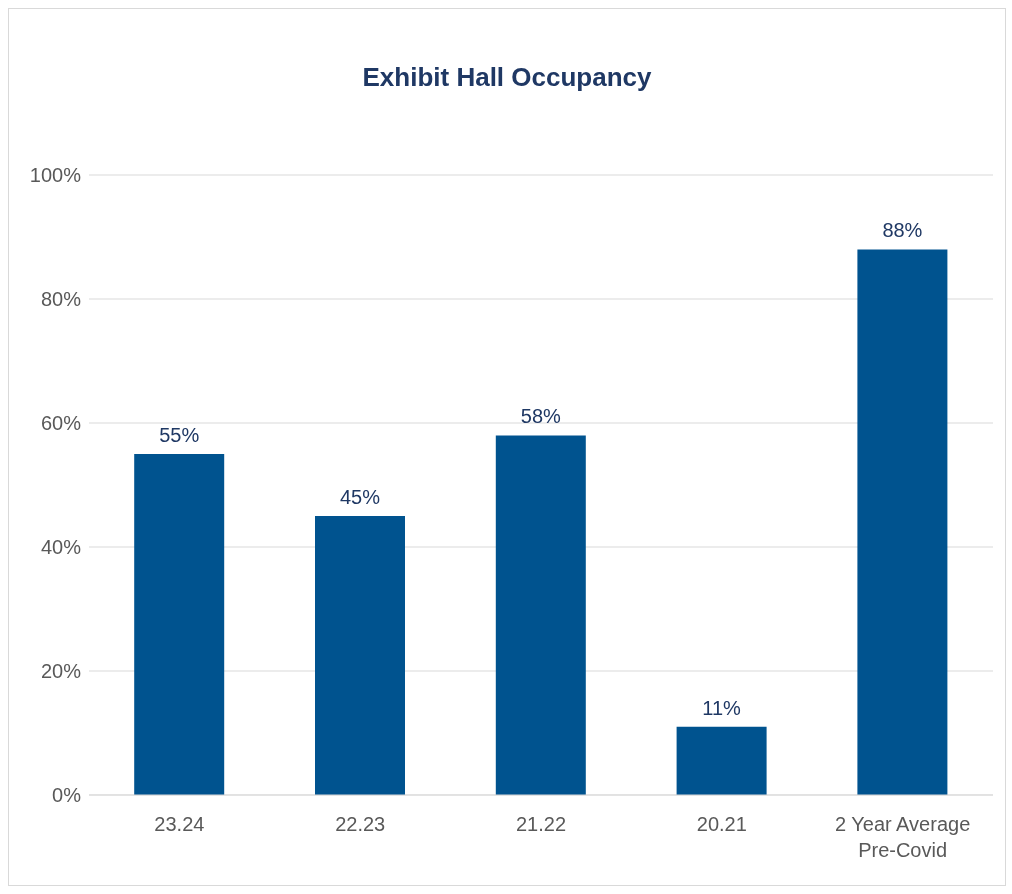 Image resolution: width=1012 pixels, height=894 pixels. Describe the element at coordinates (721, 824) in the screenshot. I see `x-tick-label: 20.21` at that location.